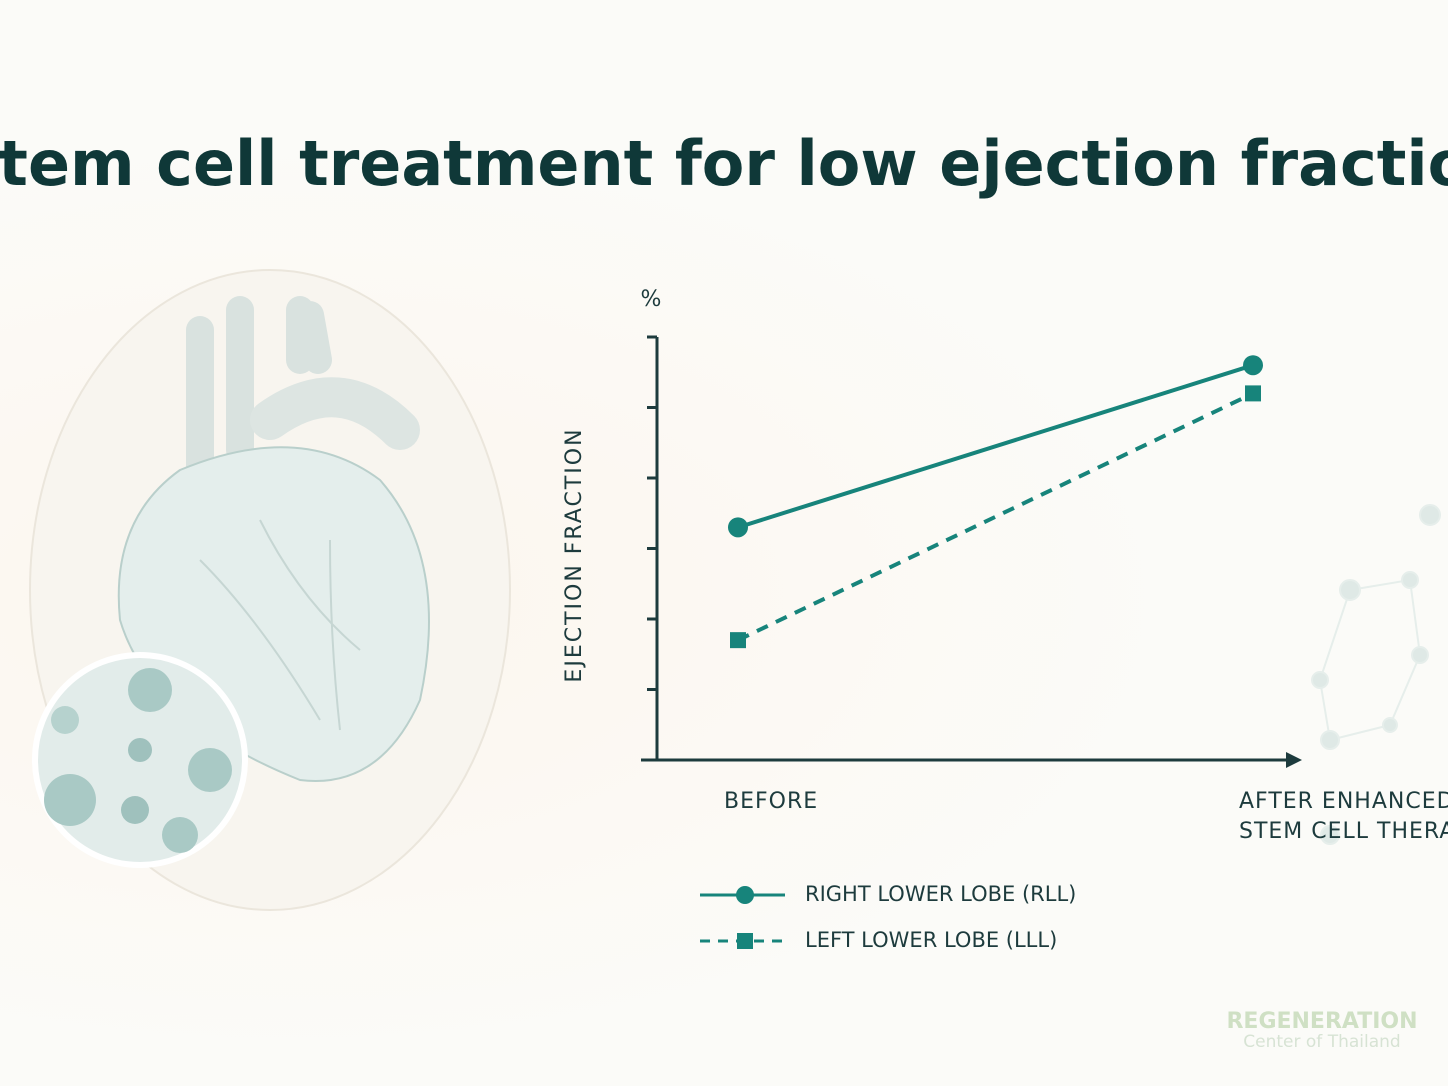  What do you see at coordinates (931, 940) in the screenshot?
I see `legend-label: LEFT LOWER LOBE (LLL)` at bounding box center [931, 940].